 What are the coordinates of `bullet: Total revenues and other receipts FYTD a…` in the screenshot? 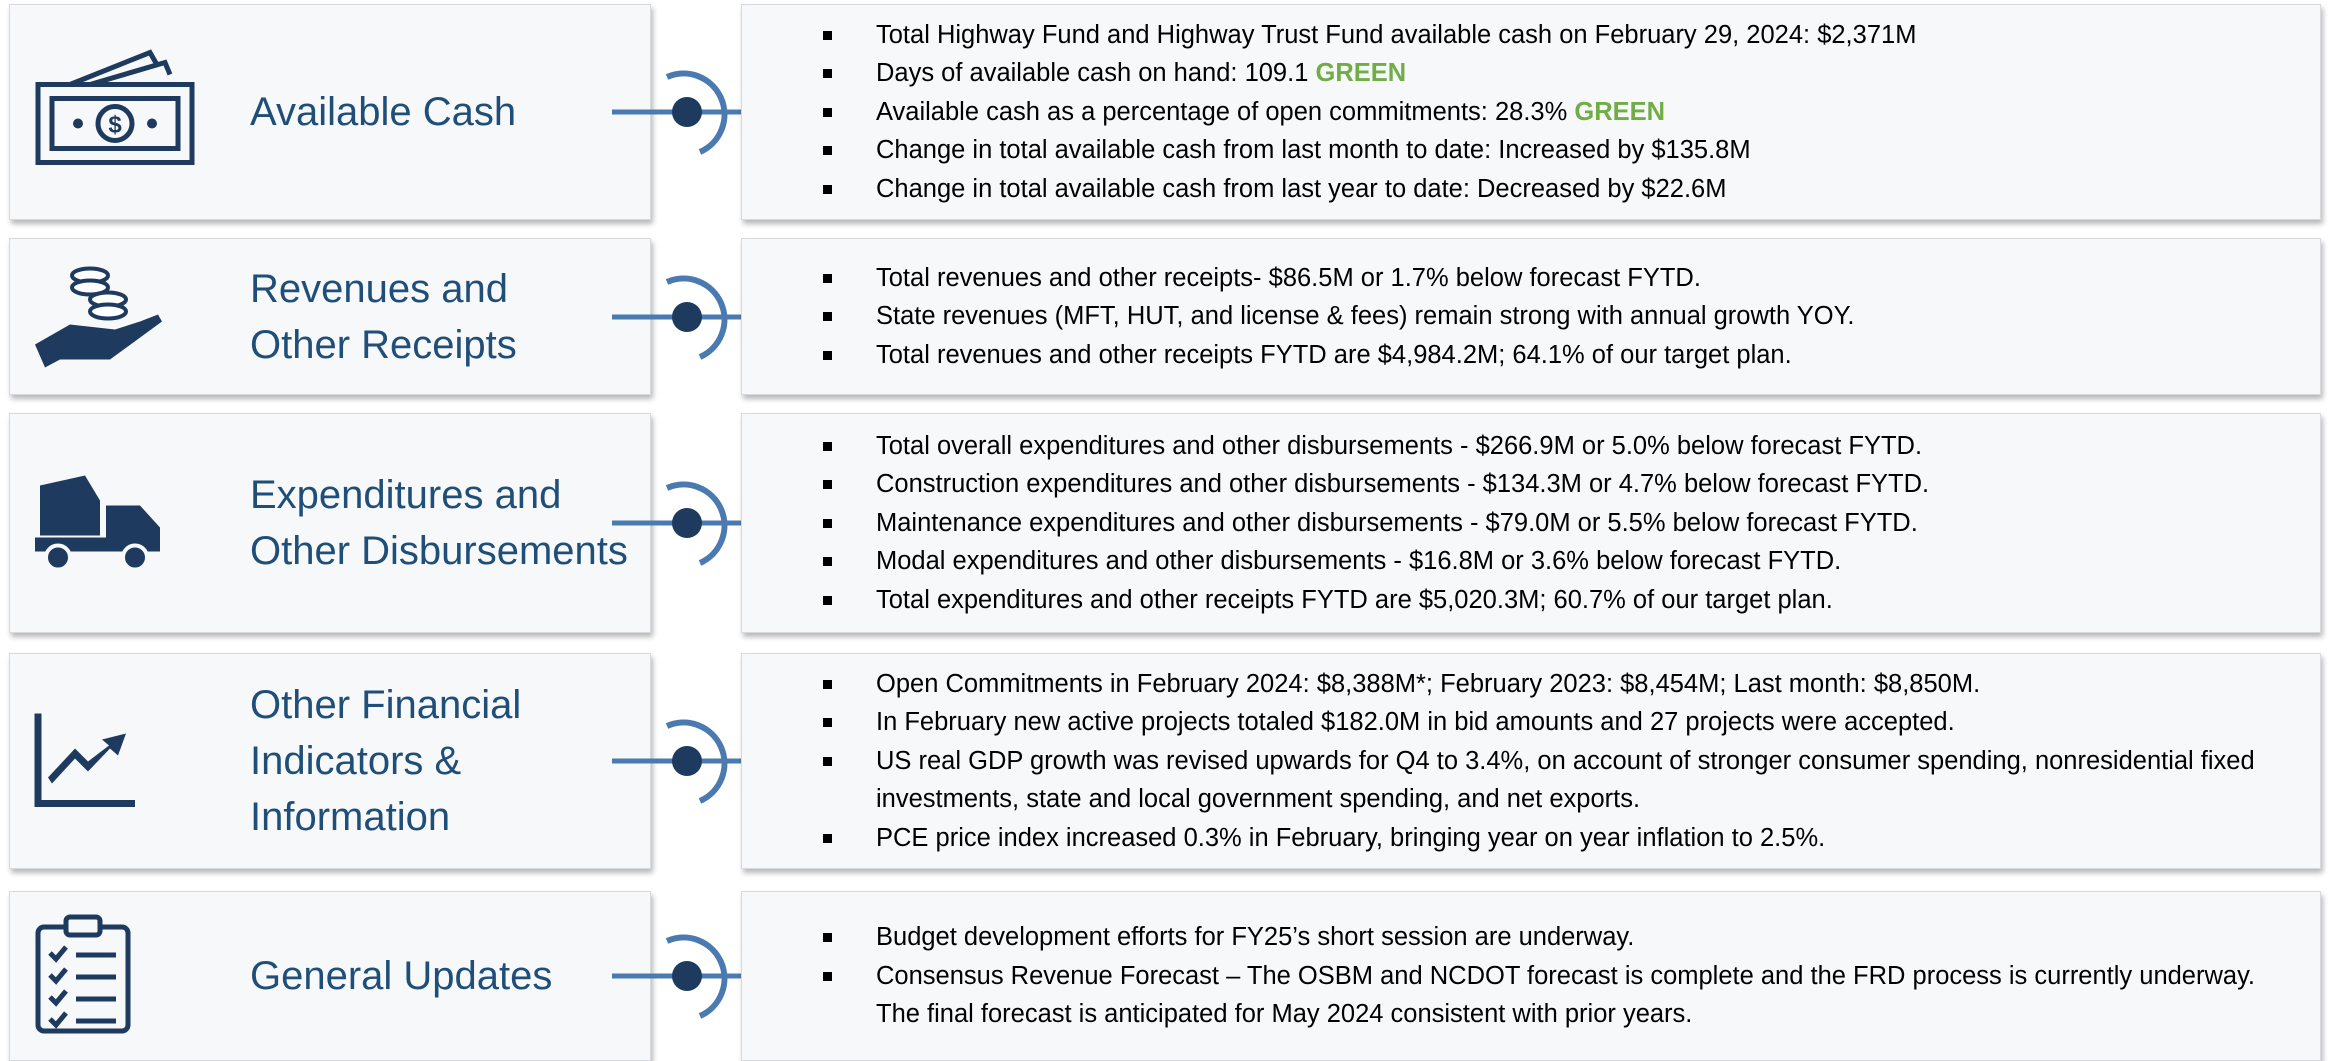 It's located at (1521, 355).